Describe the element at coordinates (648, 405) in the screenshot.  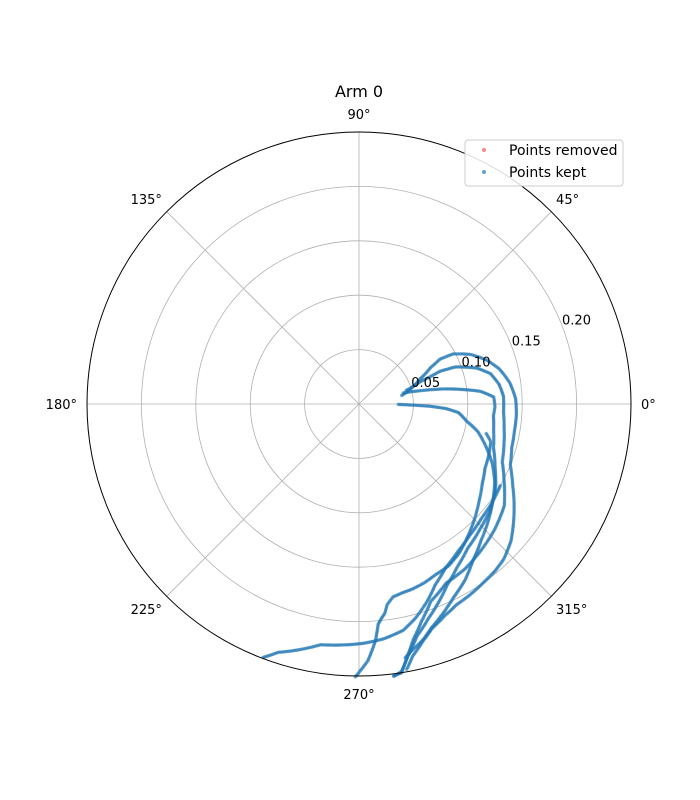
I see `angular-tick-label: 0°` at that location.